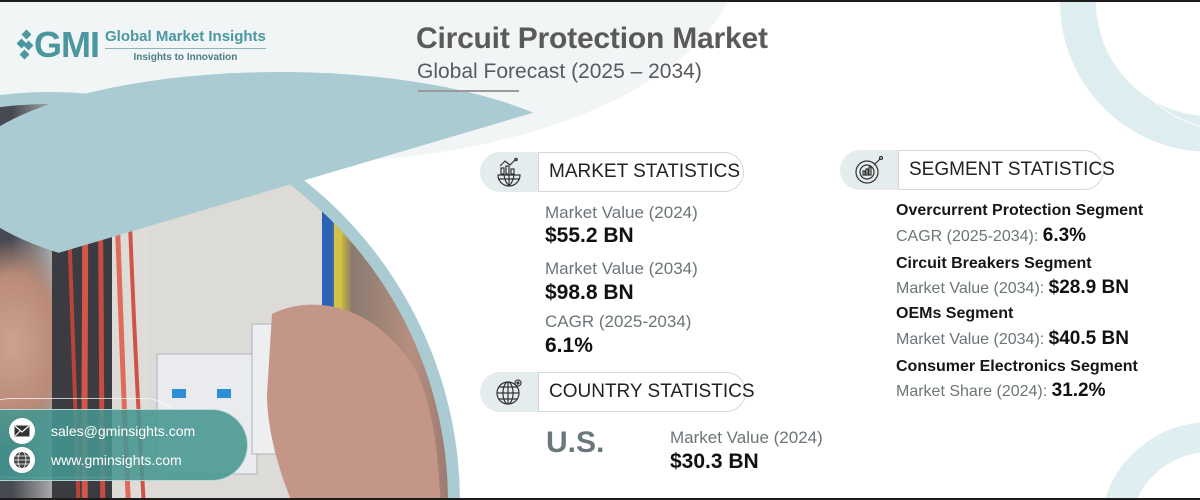  Describe the element at coordinates (22, 431) in the screenshot. I see `envelope-icon` at that location.